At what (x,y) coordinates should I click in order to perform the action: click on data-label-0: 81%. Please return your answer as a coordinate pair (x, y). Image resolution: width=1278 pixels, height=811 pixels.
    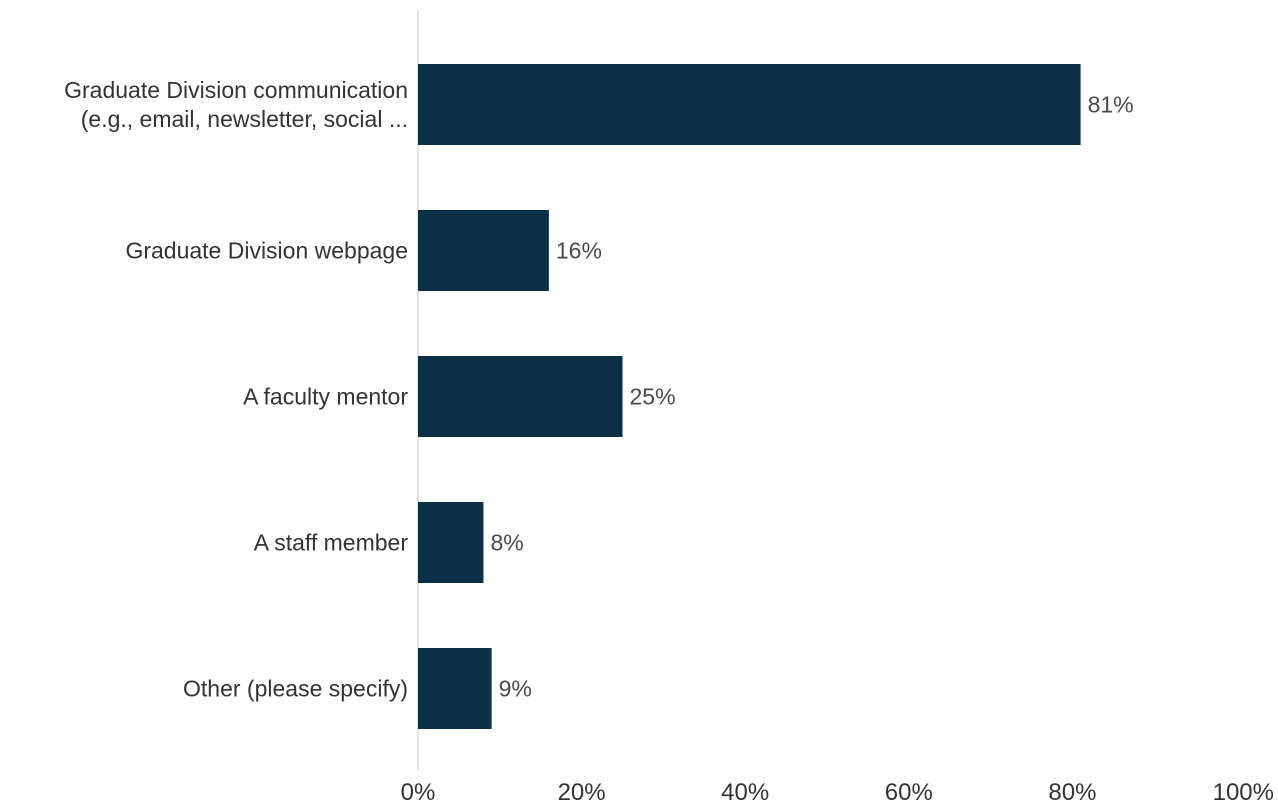
    Looking at the image, I should click on (1111, 105).